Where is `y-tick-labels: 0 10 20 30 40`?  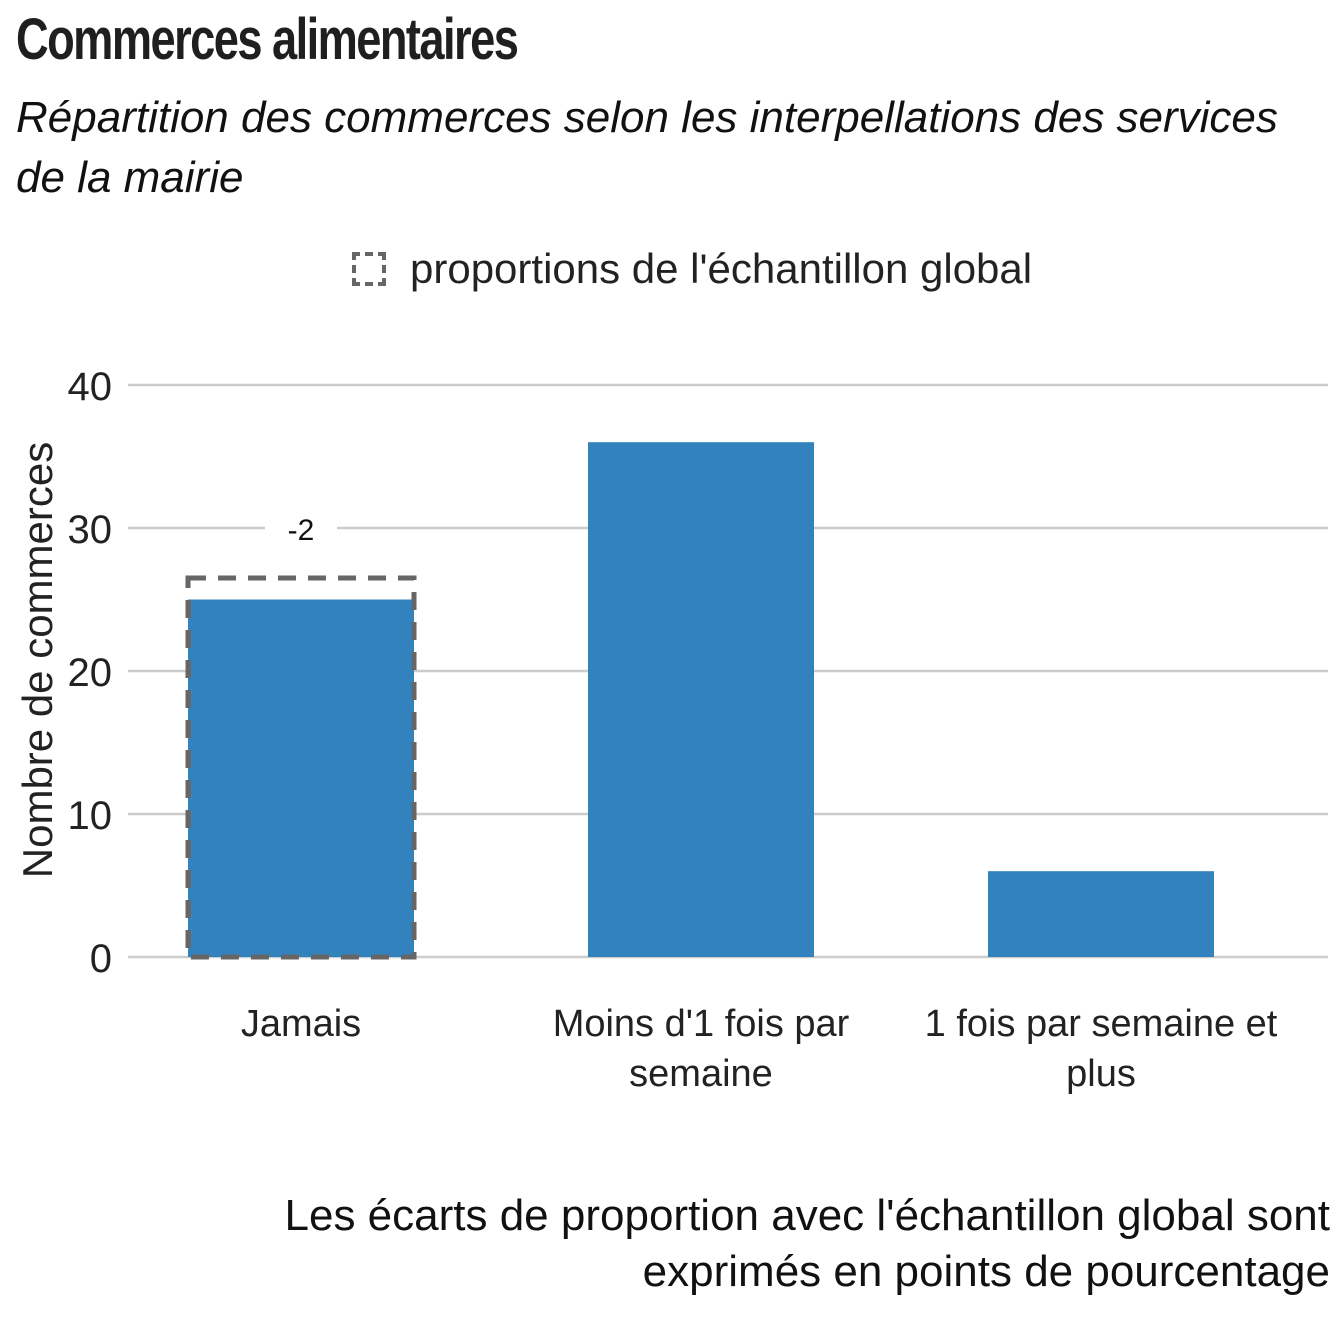
y-tick-labels: 0 10 20 30 40 is located at coordinates (90, 673).